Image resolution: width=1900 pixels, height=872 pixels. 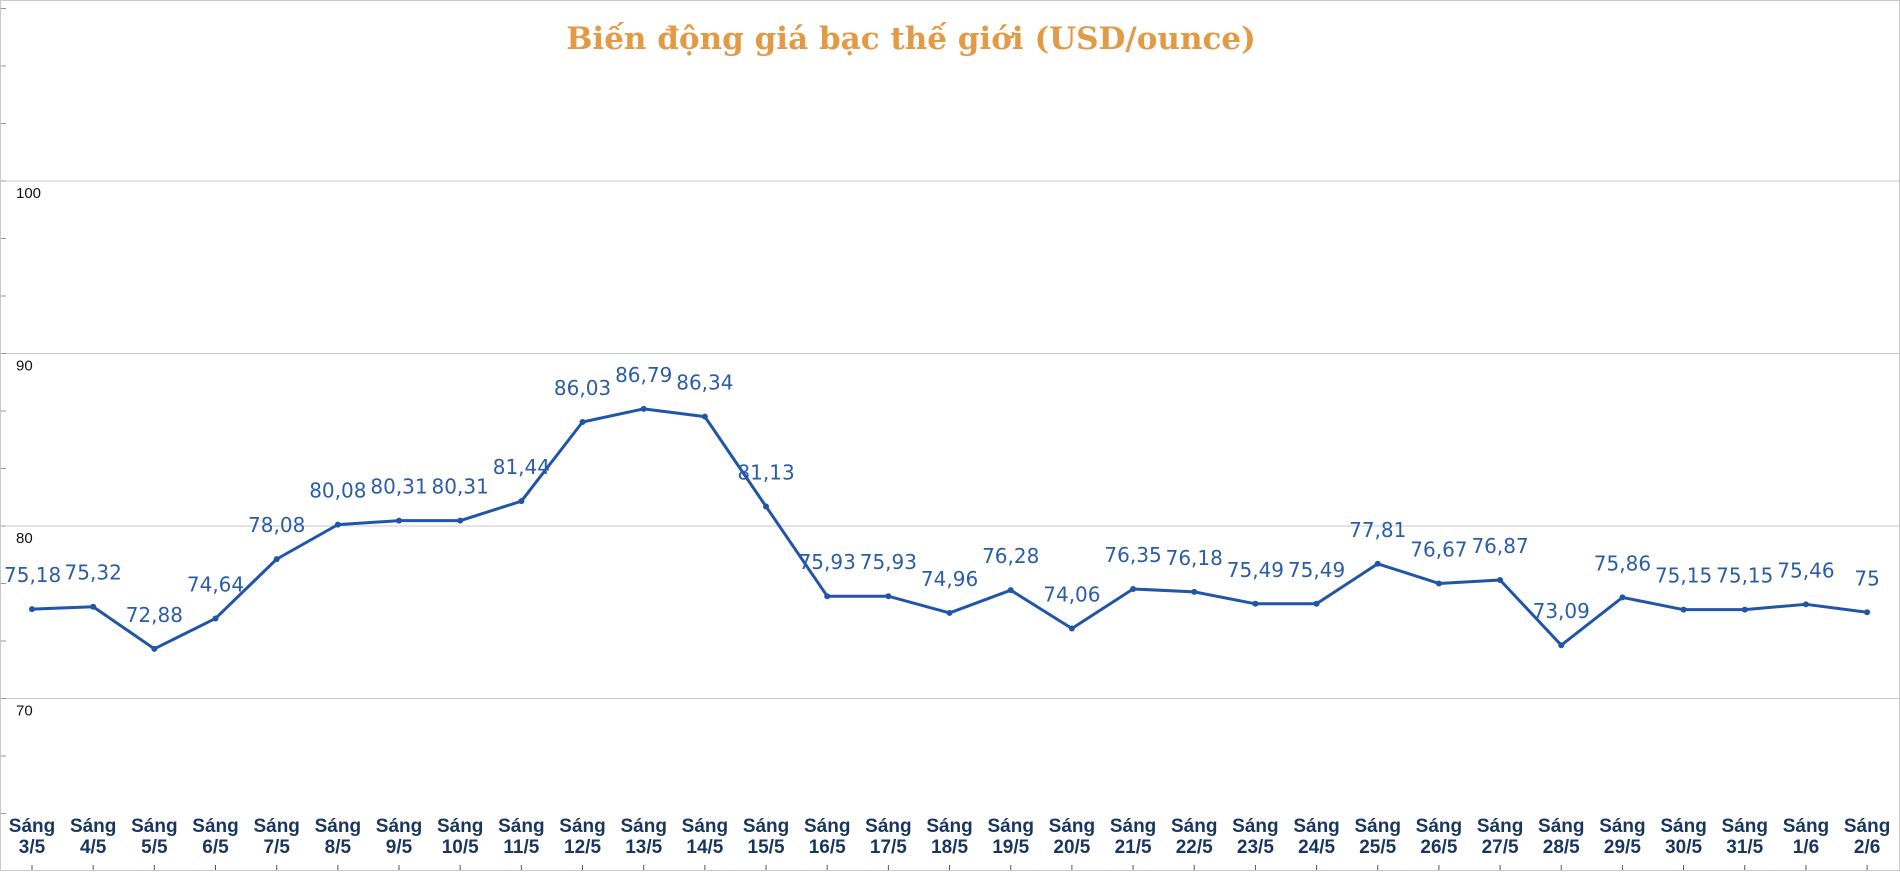 What do you see at coordinates (1071, 847) in the screenshot?
I see `x-tick-label-line2: 20/5` at bounding box center [1071, 847].